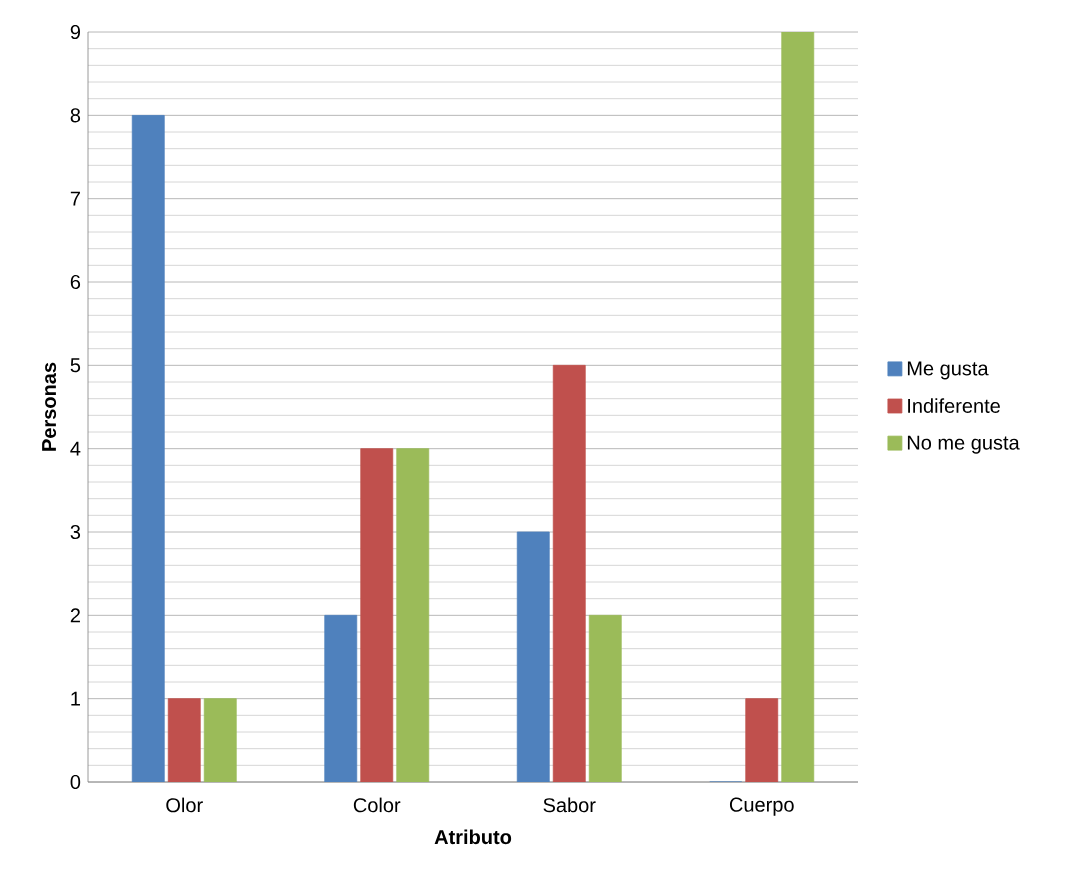  Describe the element at coordinates (75, 32) in the screenshot. I see `y-tick-label: 9` at that location.